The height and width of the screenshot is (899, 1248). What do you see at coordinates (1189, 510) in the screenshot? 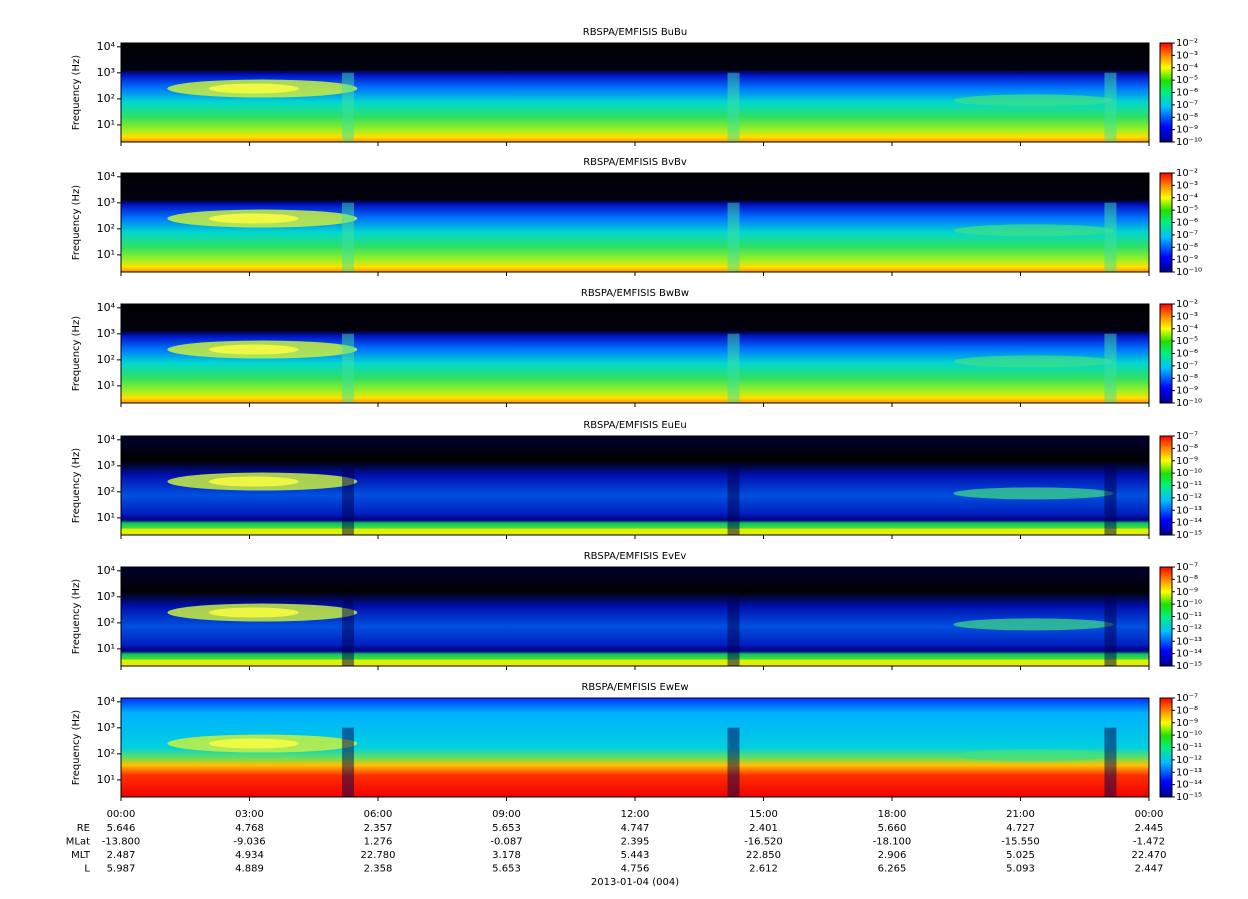
I see `colorbar-tick-label: 10⁻¹³` at bounding box center [1189, 510].